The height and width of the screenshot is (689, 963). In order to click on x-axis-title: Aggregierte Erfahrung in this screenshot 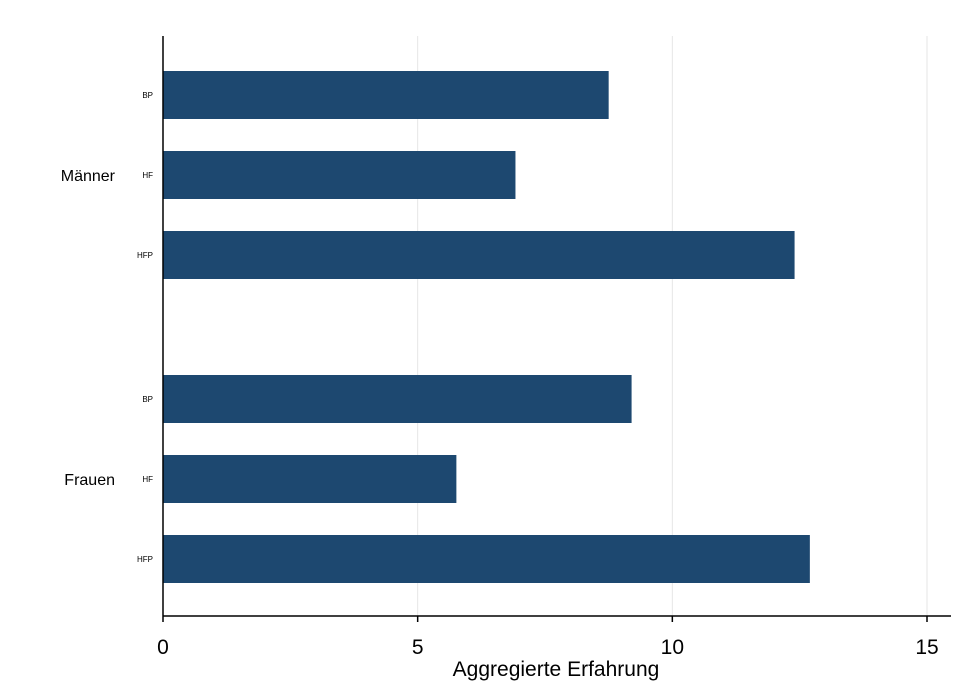, I will do `click(556, 669)`.